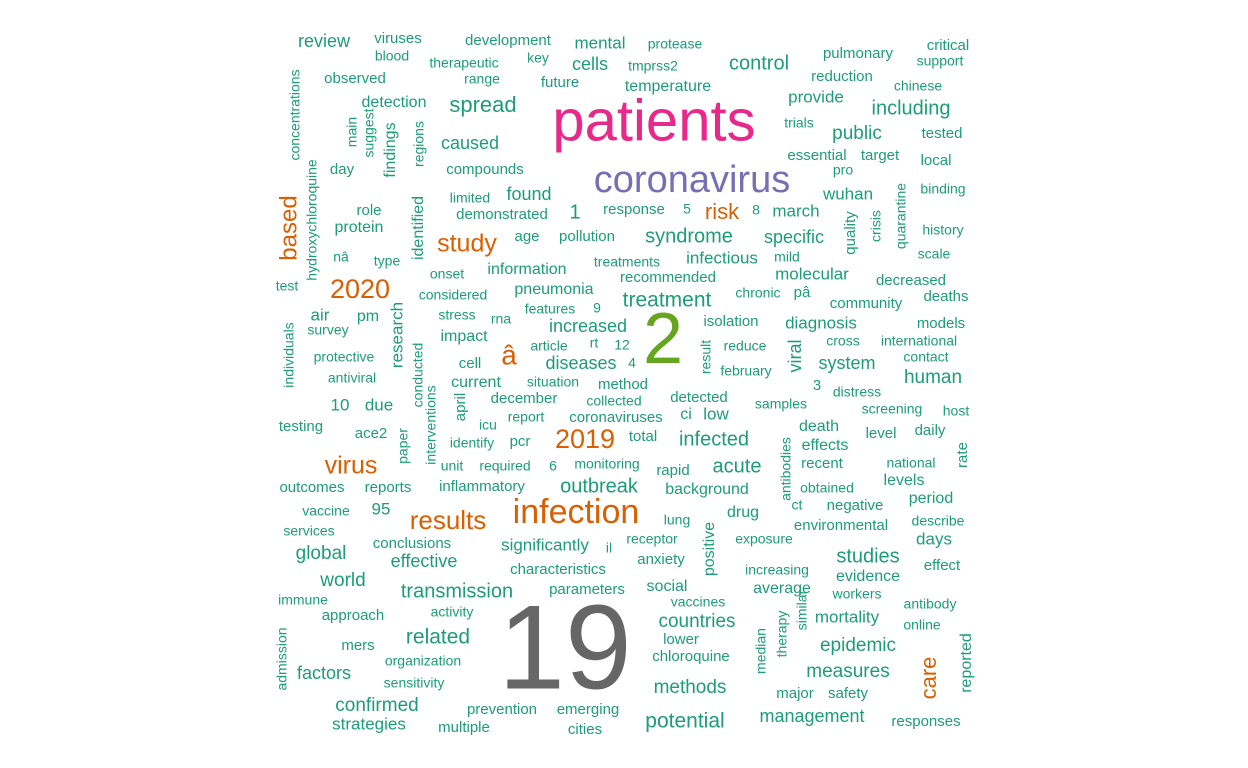 The width and height of the screenshot is (1248, 768). What do you see at coordinates (520, 441) in the screenshot?
I see `word-pcr-153: pcr` at bounding box center [520, 441].